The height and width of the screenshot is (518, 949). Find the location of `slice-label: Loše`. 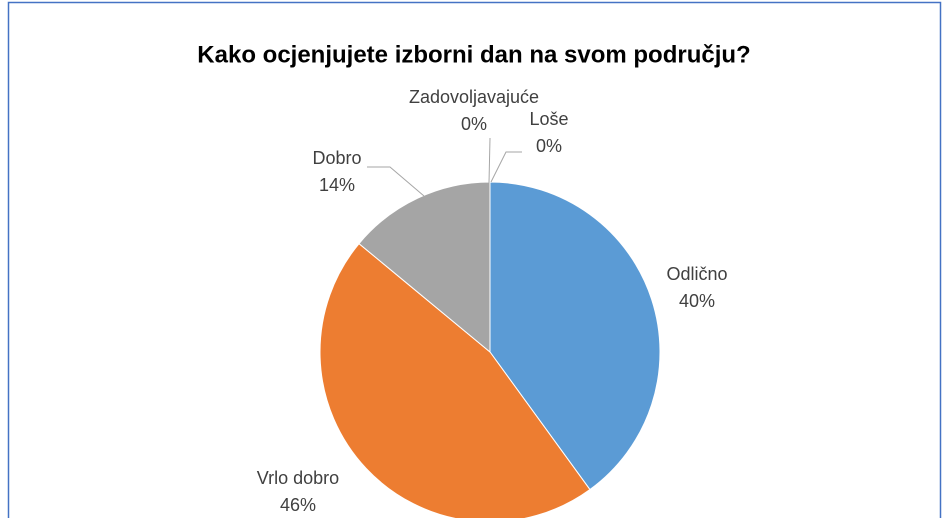

slice-label: Loše is located at coordinates (548, 119).